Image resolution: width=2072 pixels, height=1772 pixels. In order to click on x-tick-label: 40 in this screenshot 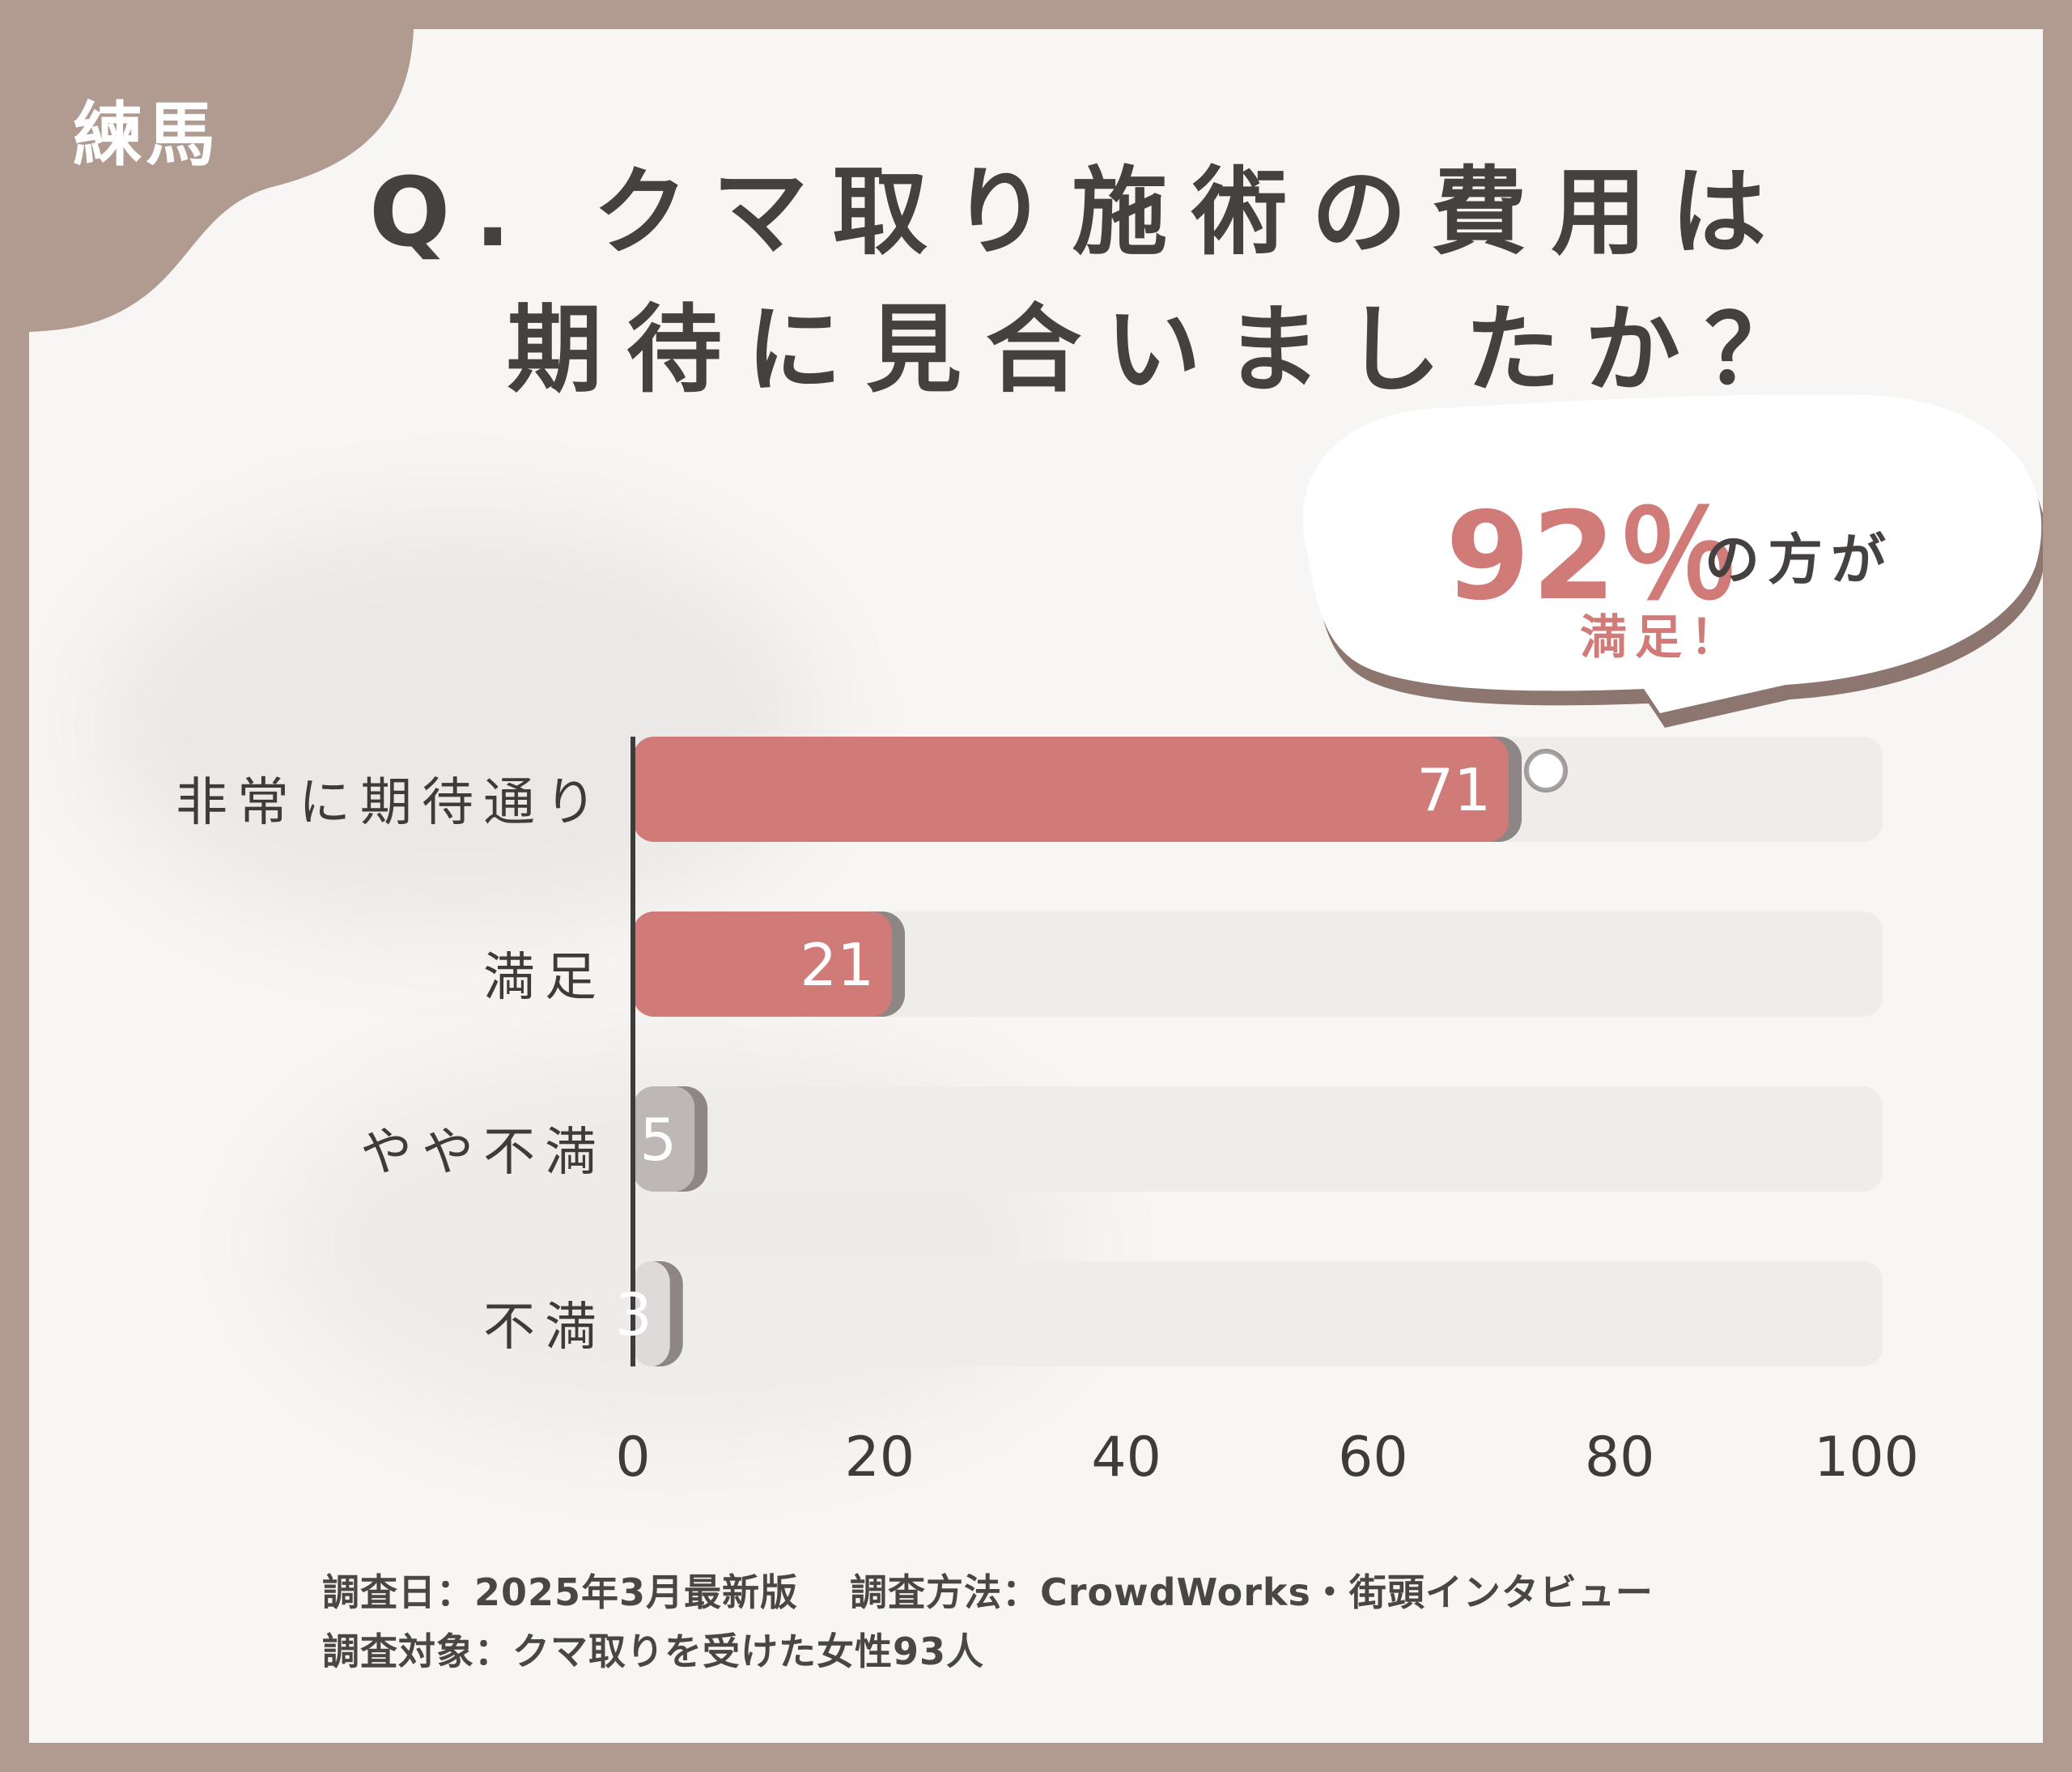, I will do `click(1126, 1458)`.